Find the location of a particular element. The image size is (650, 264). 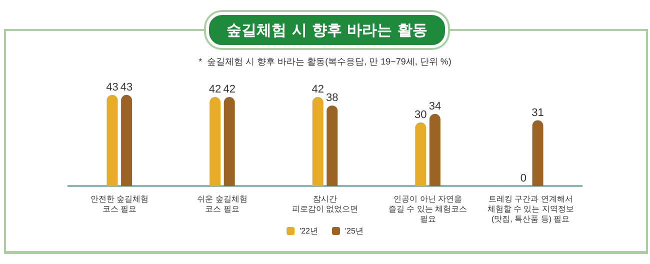

x-tick-label: 인공이 아닌 자연을 즐길 수 있는 체험코스 필요 is located at coordinates (428, 209).